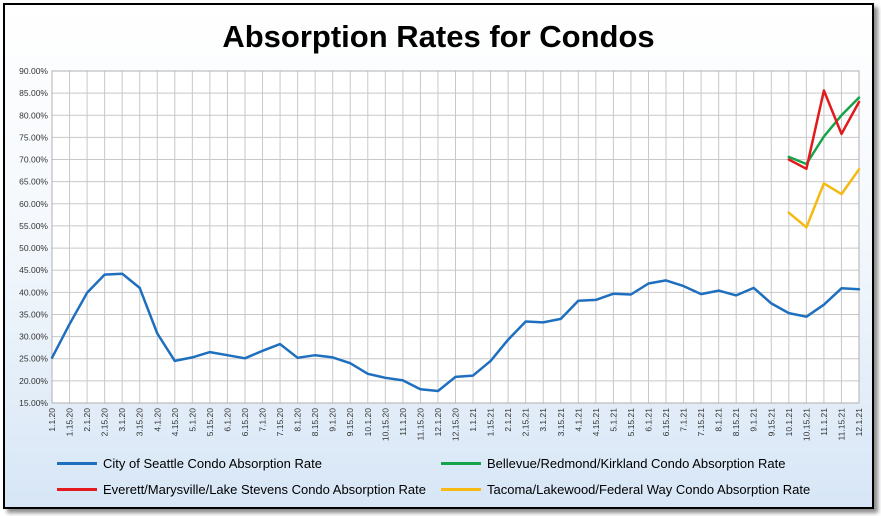 The width and height of the screenshot is (881, 516). I want to click on x-tick-label: 4.15.21, so click(596, 422).